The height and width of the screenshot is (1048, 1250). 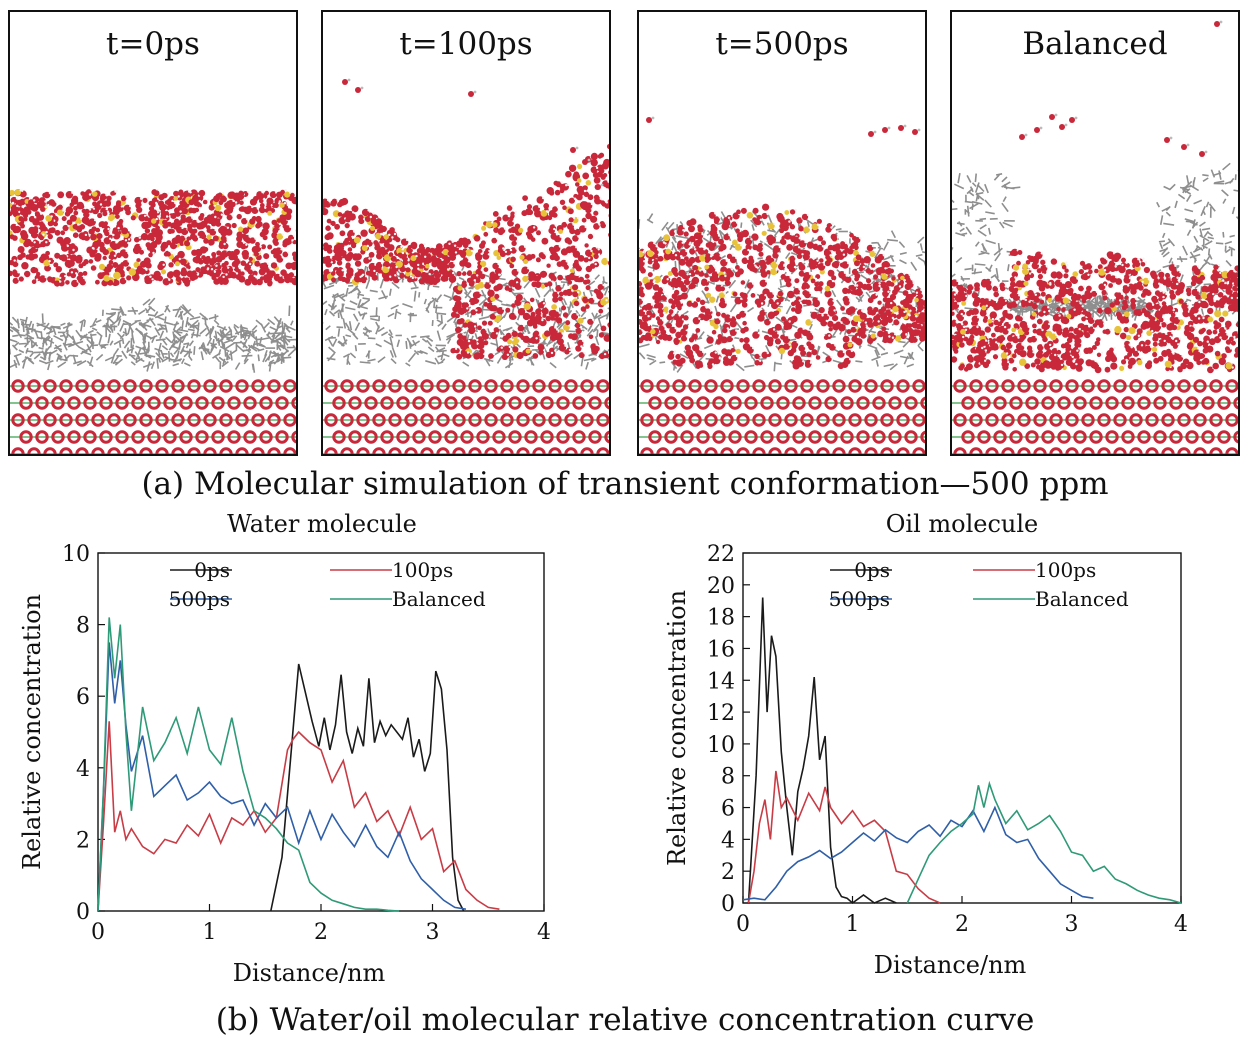 What do you see at coordinates (782, 286) in the screenshot?
I see `water-layer` at bounding box center [782, 286].